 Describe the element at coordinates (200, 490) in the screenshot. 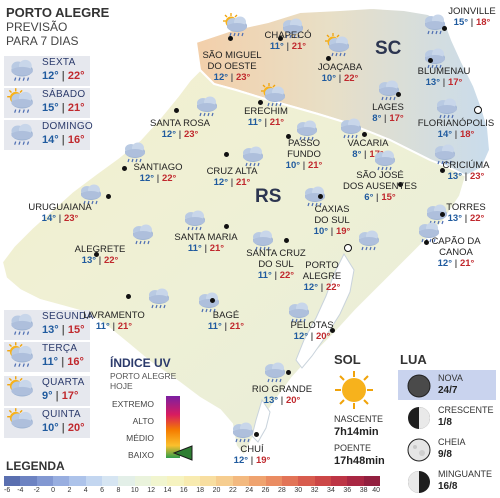

I see `scale-tick: 18` at that location.